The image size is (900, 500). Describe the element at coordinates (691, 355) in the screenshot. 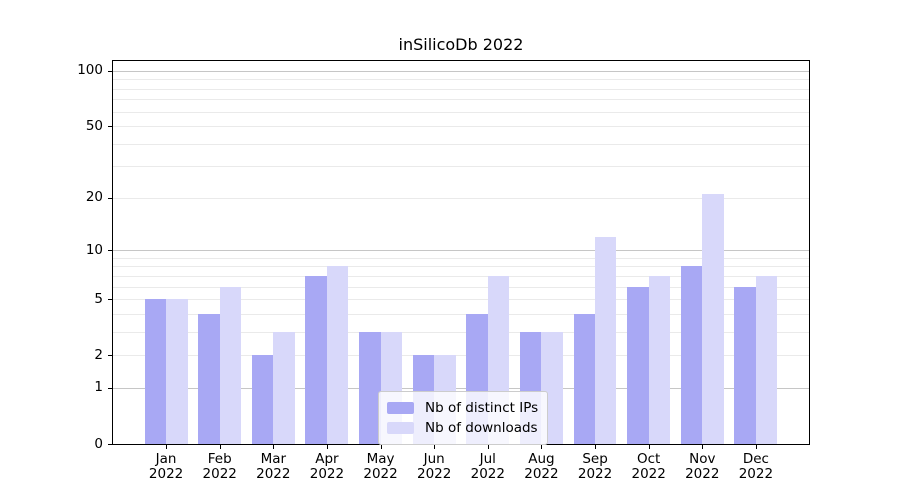

I see `bar-nov-s0` at that location.